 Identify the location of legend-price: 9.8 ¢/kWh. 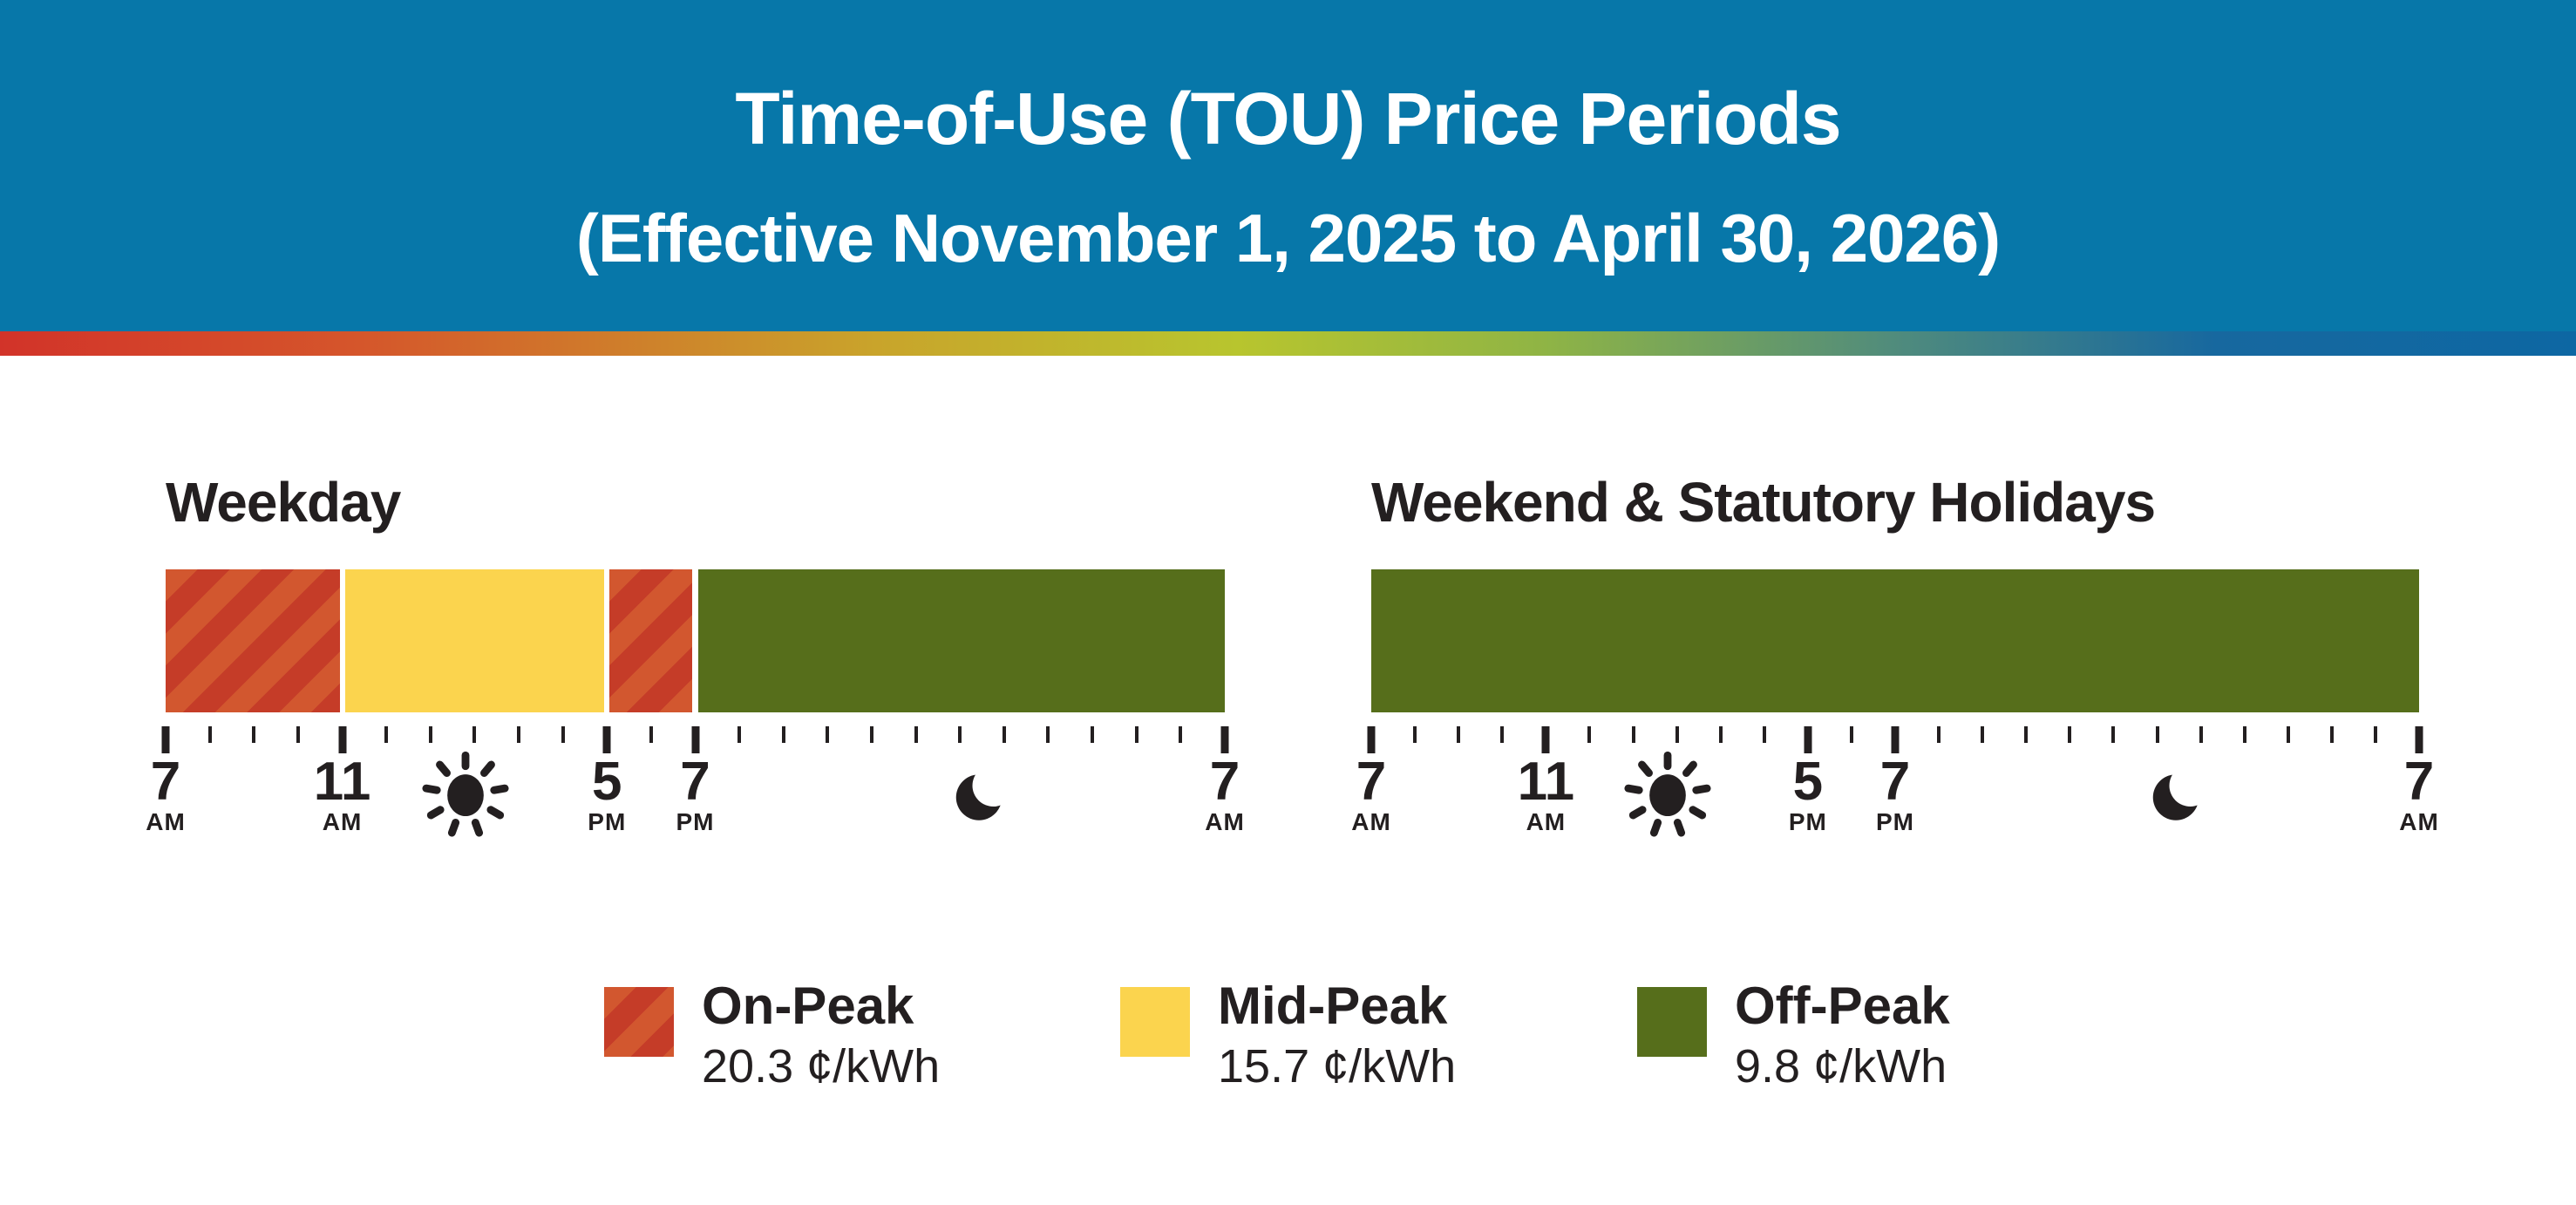
(1841, 1066).